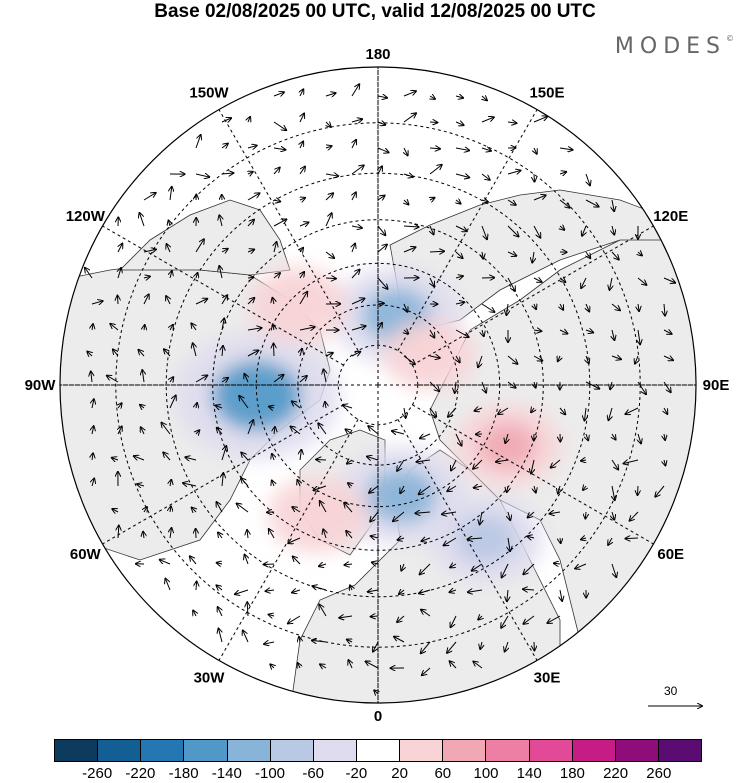 The image size is (750, 783). Describe the element at coordinates (671, 691) in the screenshot. I see `reference-vector-label: 30` at that location.